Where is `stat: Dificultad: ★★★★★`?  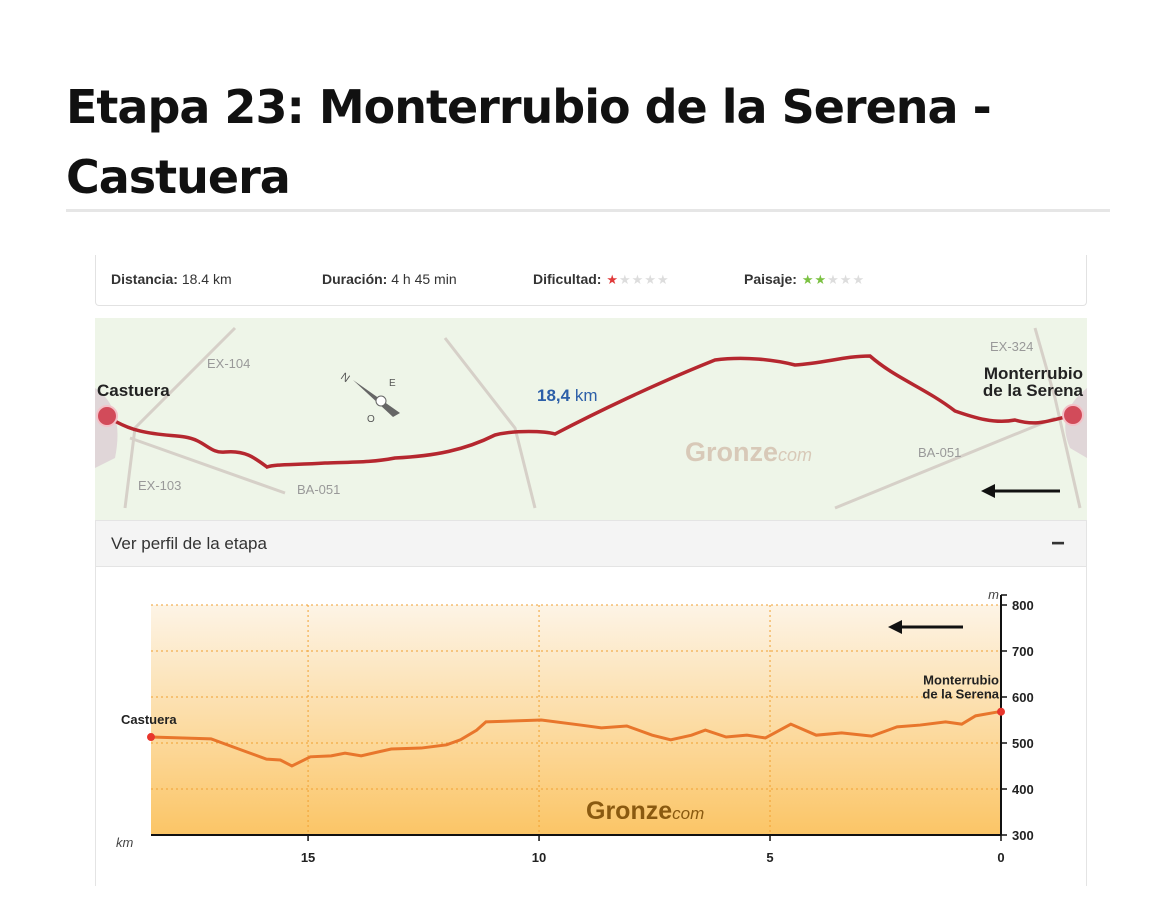 stat: Dificultad: ★★★★★ is located at coordinates (601, 279).